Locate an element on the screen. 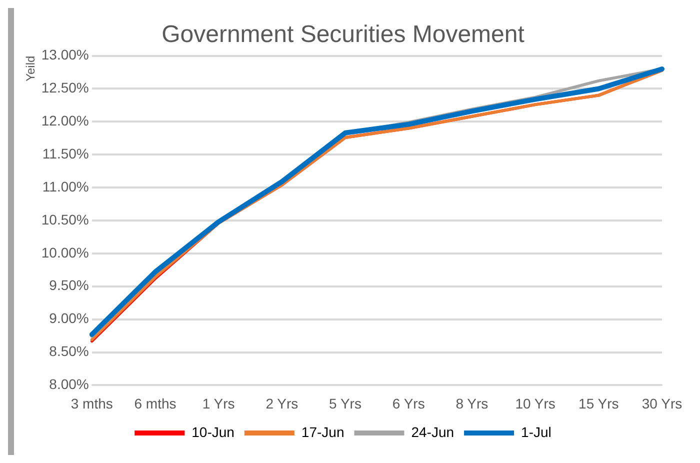 The height and width of the screenshot is (463, 700). y-tick-label: 10.00% is located at coordinates (65, 252).